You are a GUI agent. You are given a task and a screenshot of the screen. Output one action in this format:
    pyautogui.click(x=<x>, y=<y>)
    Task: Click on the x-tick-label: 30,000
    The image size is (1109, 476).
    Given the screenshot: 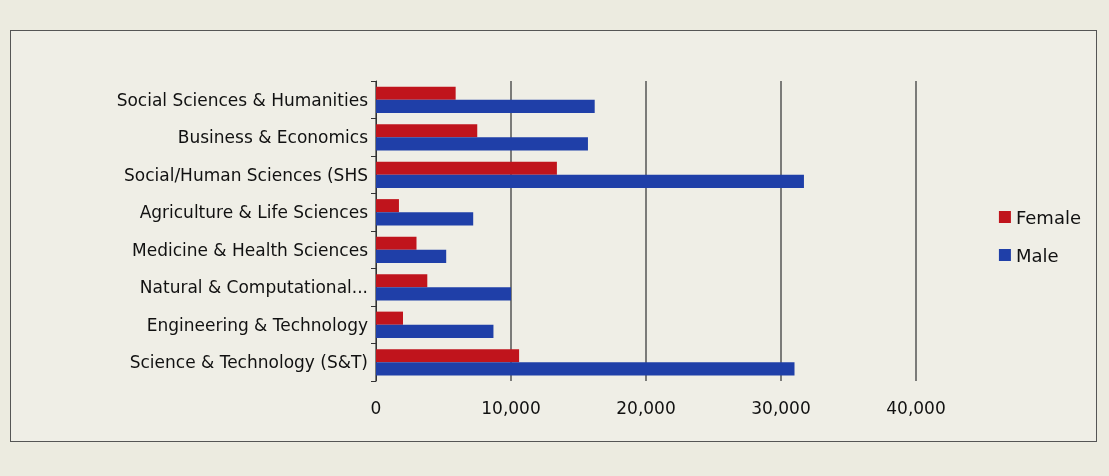 What is the action you would take?
    pyautogui.click(x=781, y=407)
    